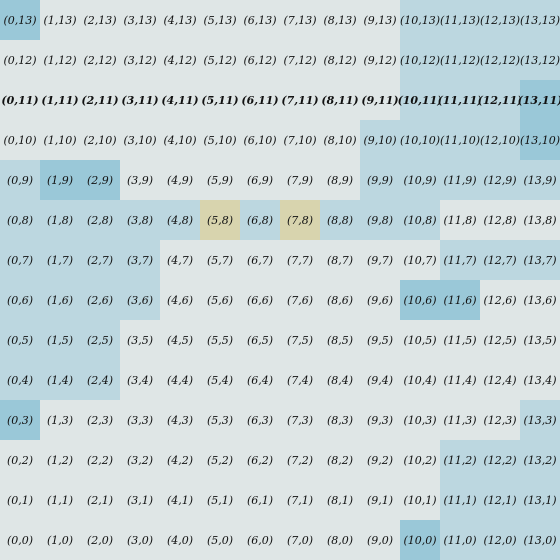 The height and width of the screenshot is (560, 560). I want to click on board-cell: (8,8), so click(340, 220).